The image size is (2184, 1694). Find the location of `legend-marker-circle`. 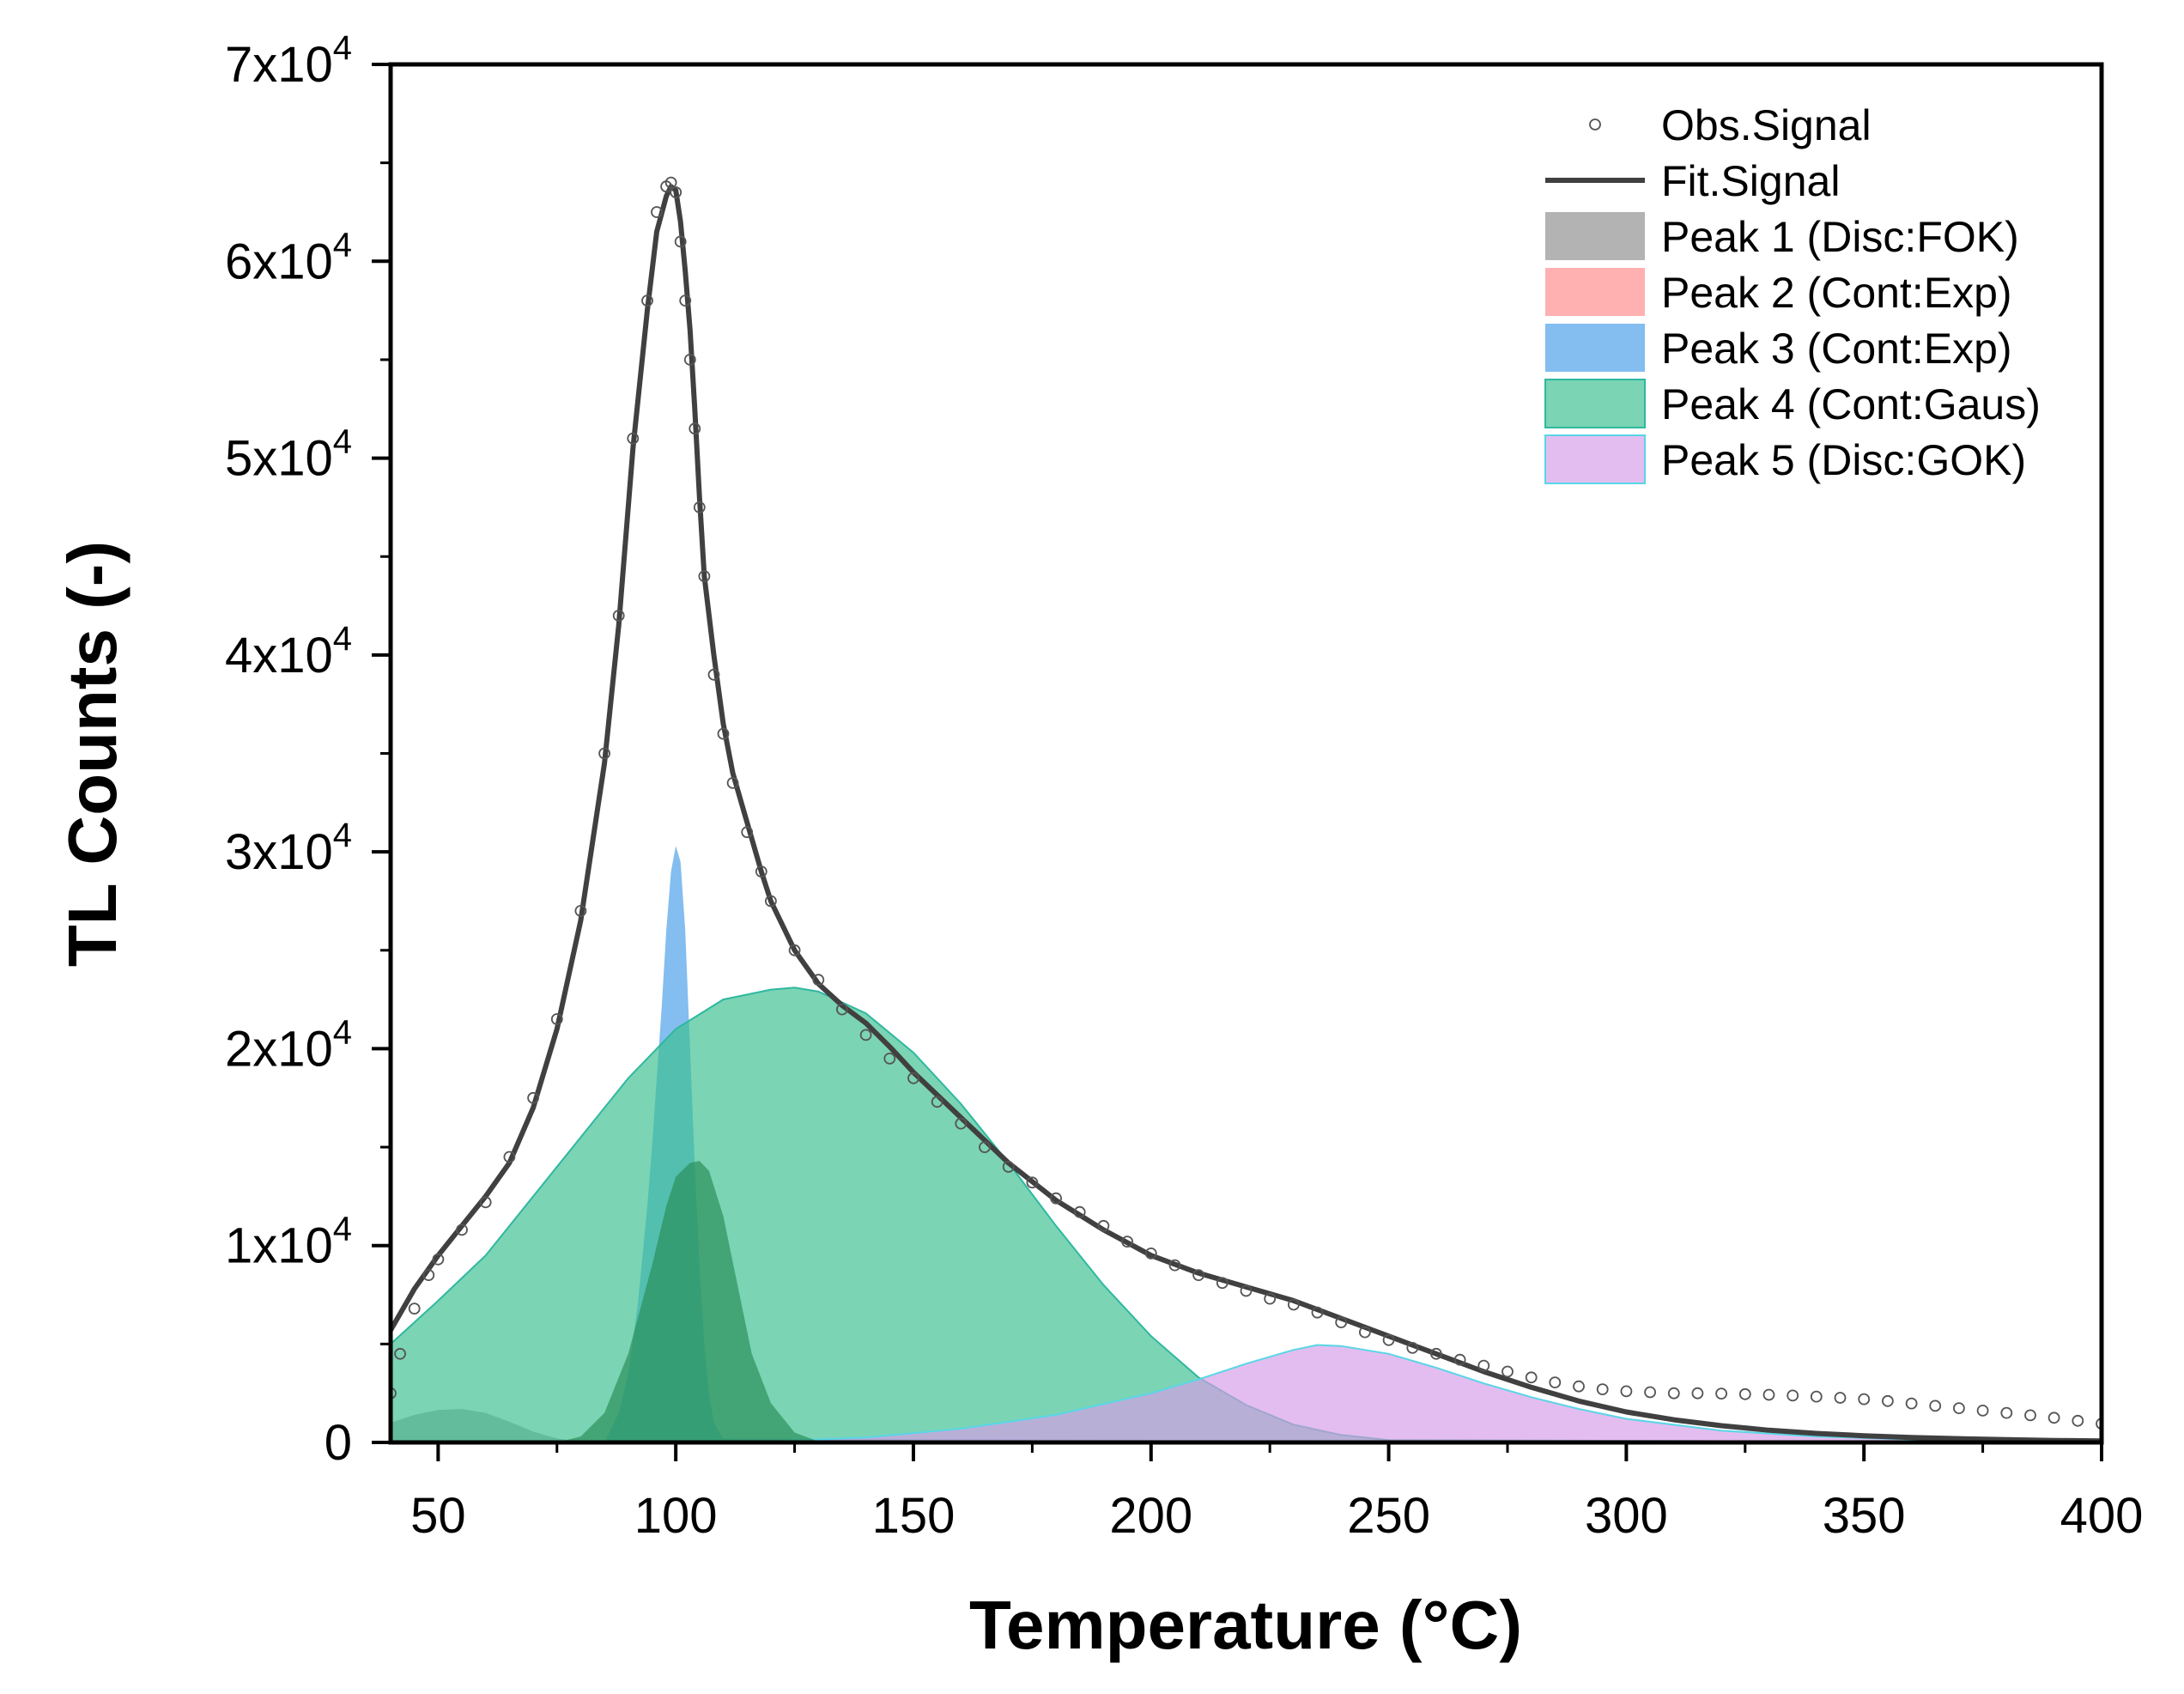

legend-marker-circle is located at coordinates (1595, 124).